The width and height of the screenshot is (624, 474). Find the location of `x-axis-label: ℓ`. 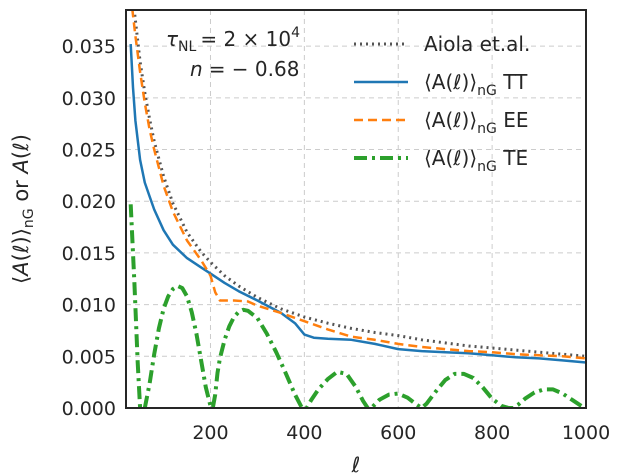

x-axis-label: ℓ is located at coordinates (356, 463).